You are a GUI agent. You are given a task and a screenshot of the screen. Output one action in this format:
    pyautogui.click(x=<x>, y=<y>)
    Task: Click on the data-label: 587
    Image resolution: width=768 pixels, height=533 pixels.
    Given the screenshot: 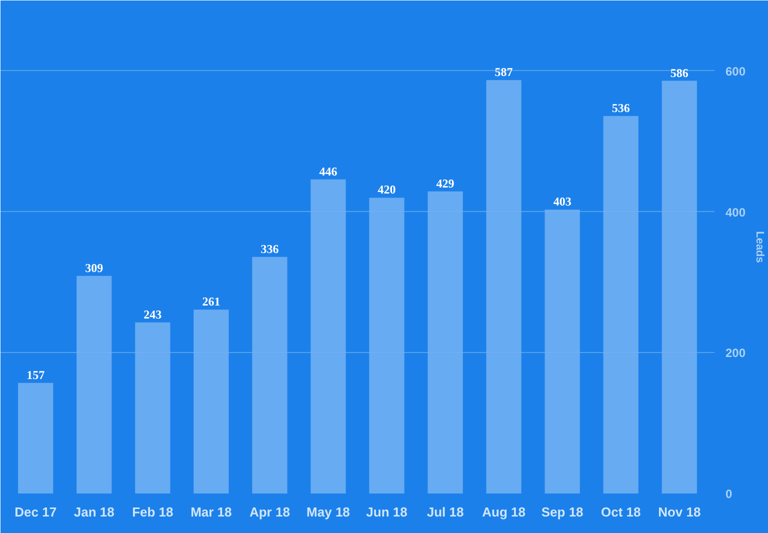 What is the action you would take?
    pyautogui.click(x=503, y=72)
    